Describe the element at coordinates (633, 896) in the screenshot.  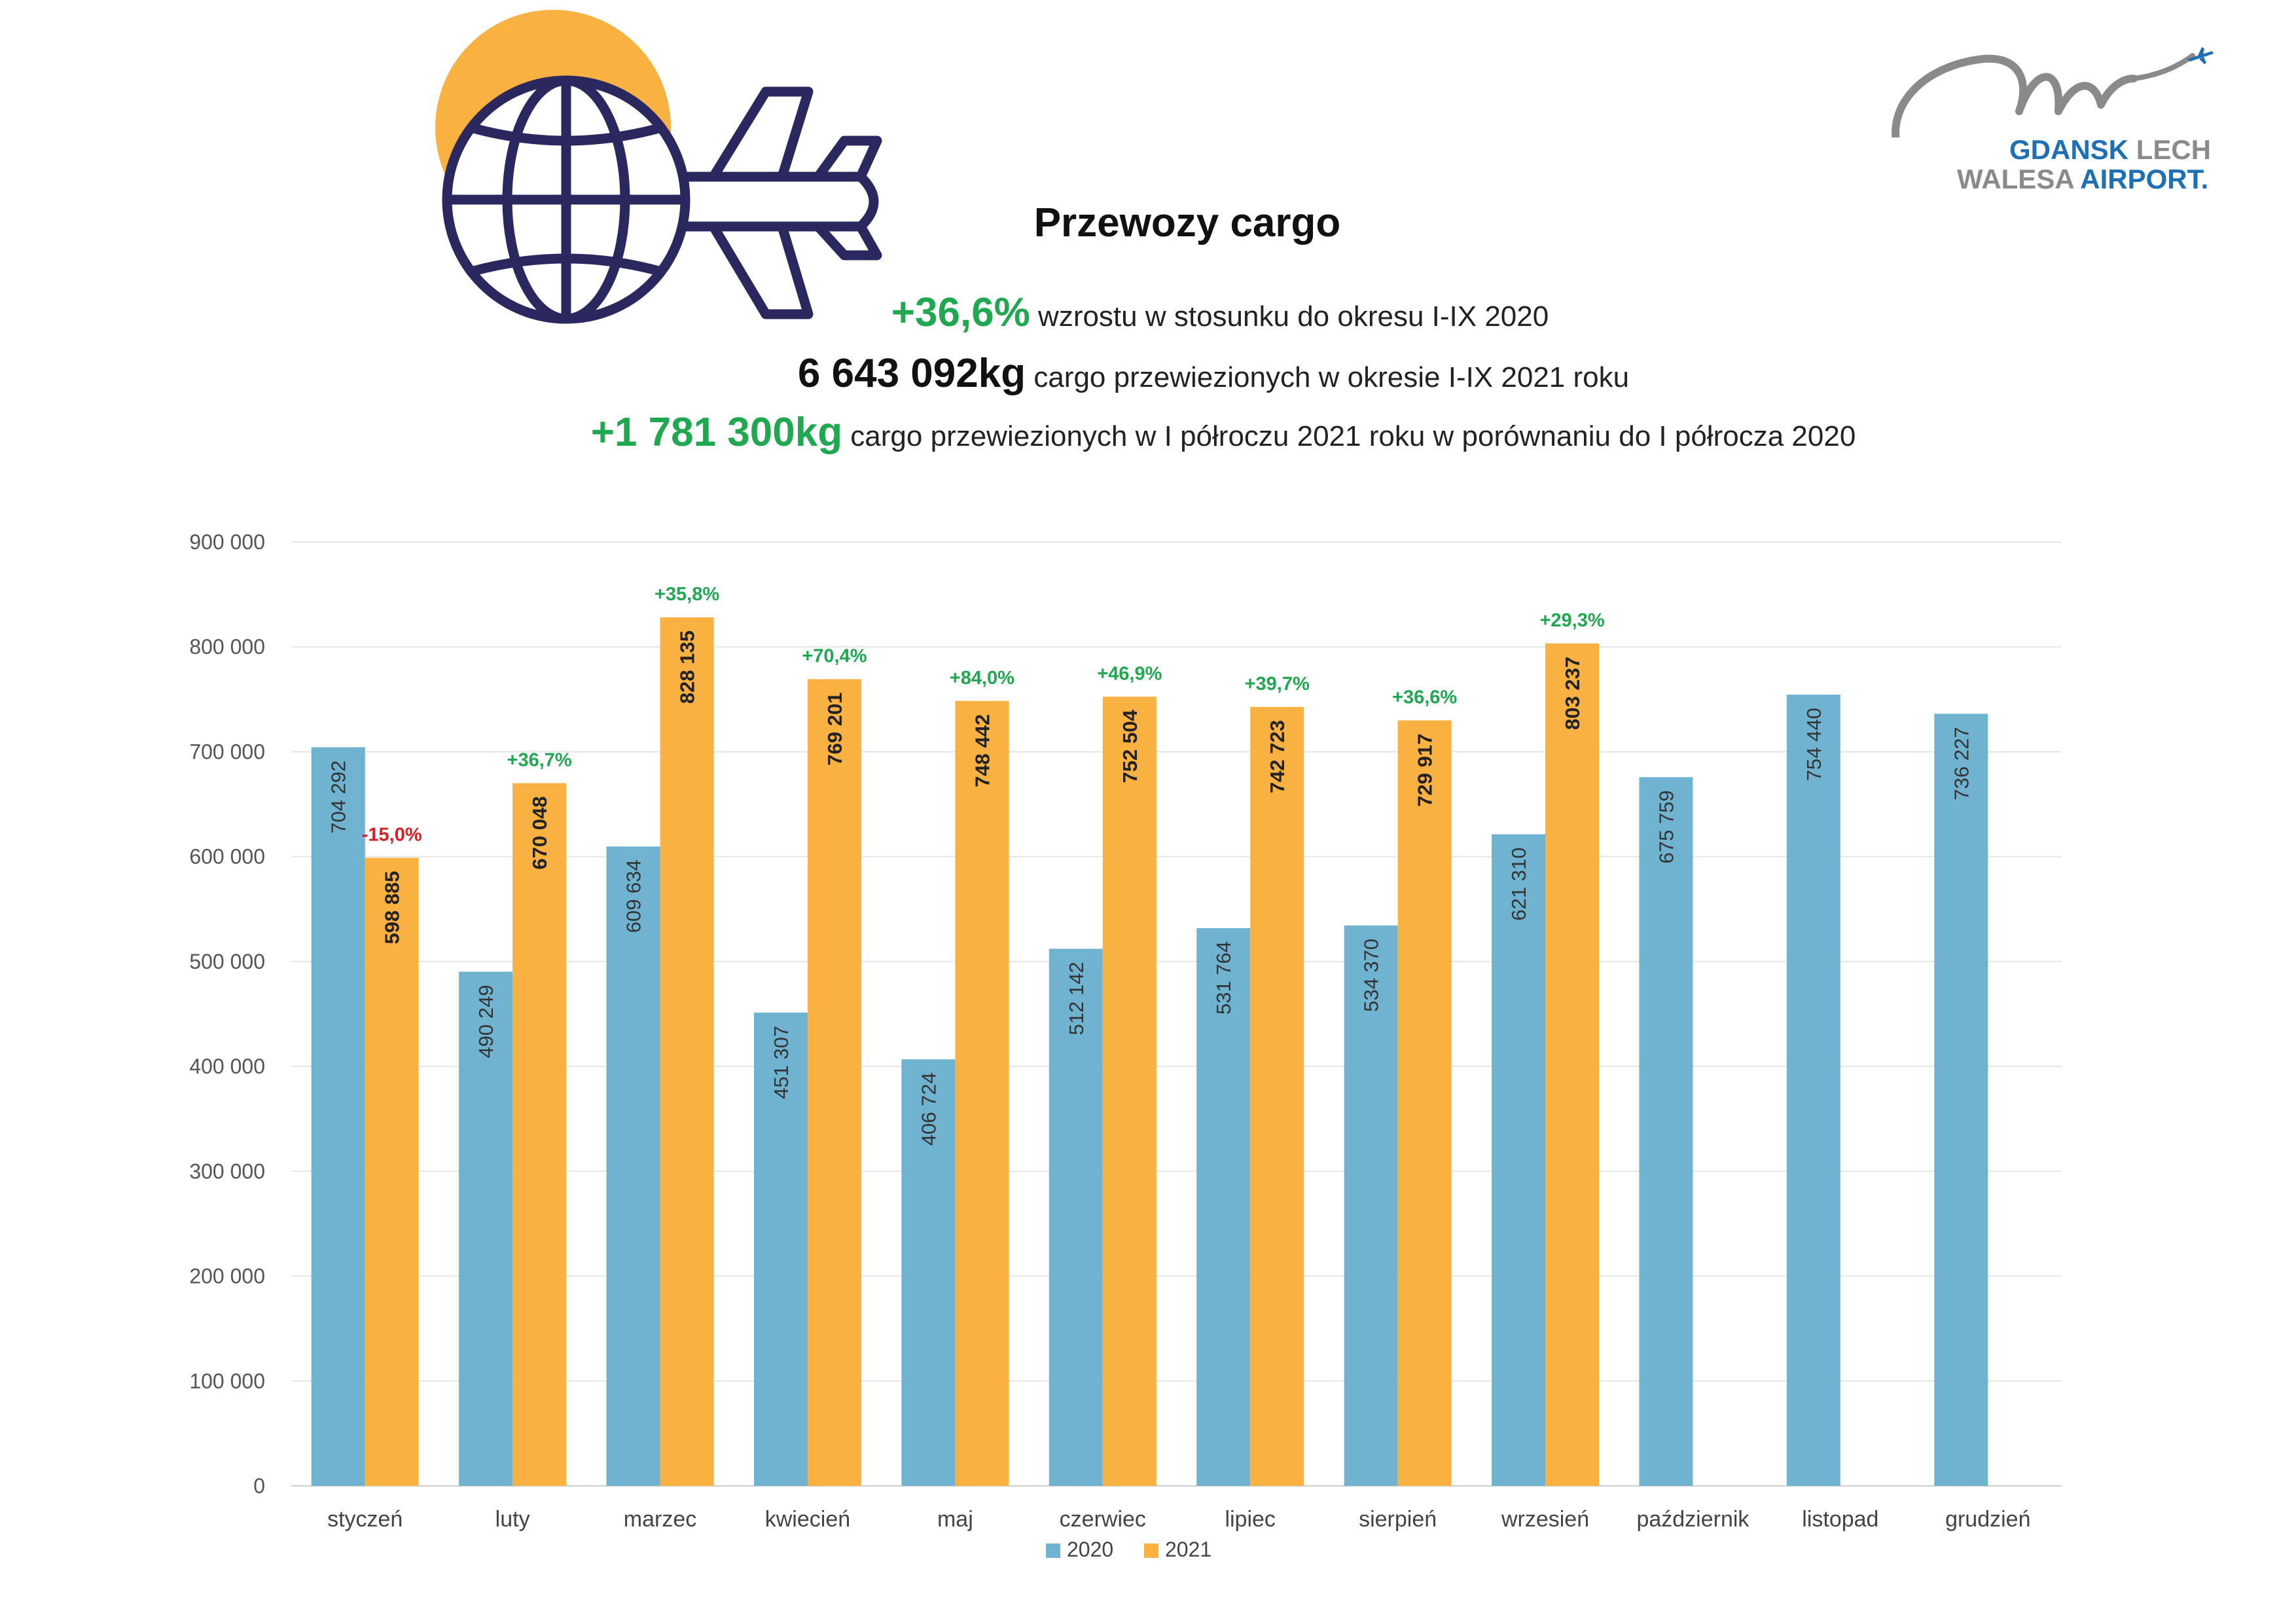
I see `data-label-2020: 609 634` at that location.